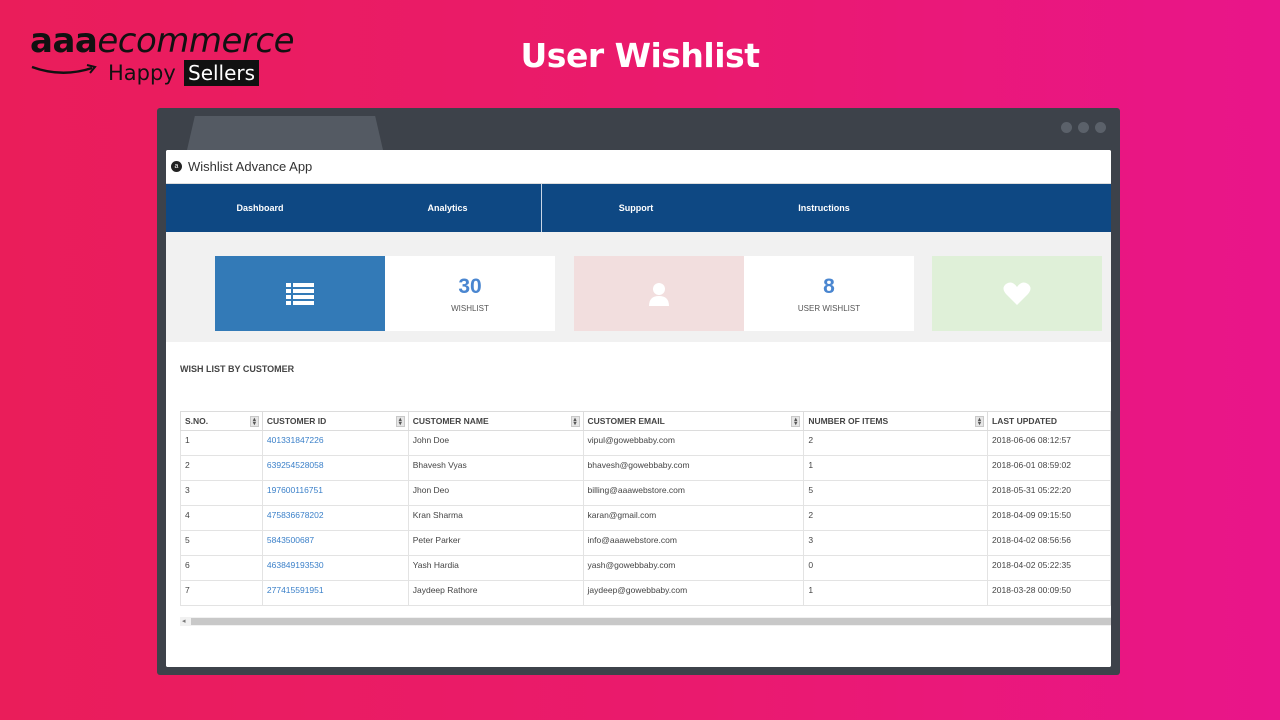 Image resolution: width=1280 pixels, height=720 pixels. I want to click on customer-id-link: 197600116751, so click(335, 493).